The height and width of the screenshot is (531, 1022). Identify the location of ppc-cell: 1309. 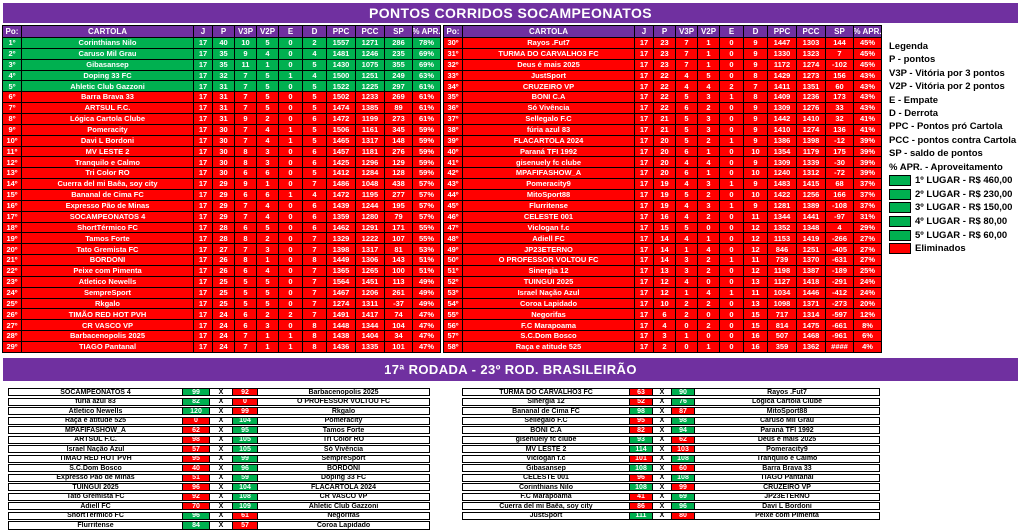
(782, 109).